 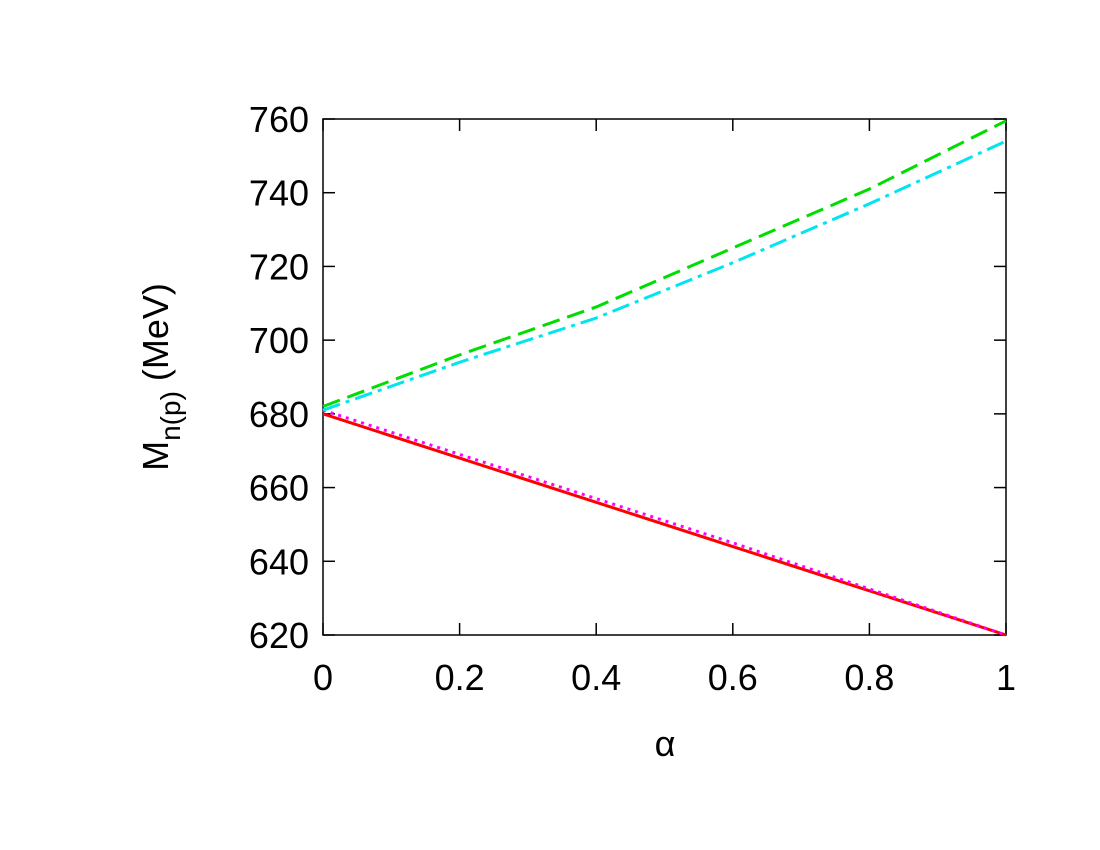 What do you see at coordinates (1006, 677) in the screenshot?
I see `x-tick-label: 1` at bounding box center [1006, 677].